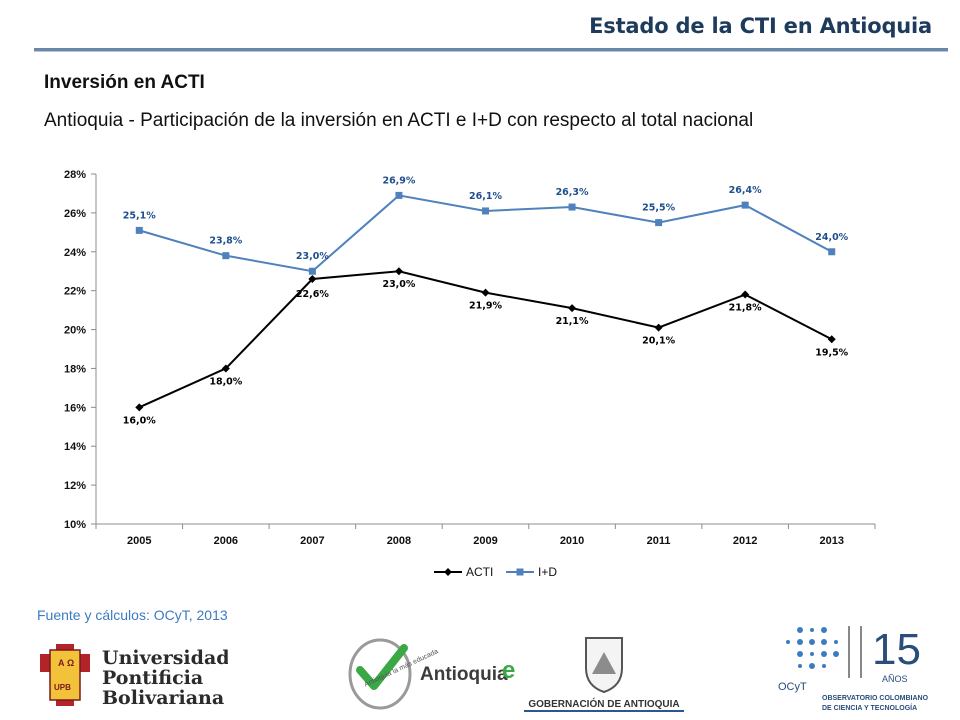 This screenshot has width=960, height=720. What do you see at coordinates (464, 674) in the screenshot?
I see `antioquia-wordmark: Antioquia` at bounding box center [464, 674].